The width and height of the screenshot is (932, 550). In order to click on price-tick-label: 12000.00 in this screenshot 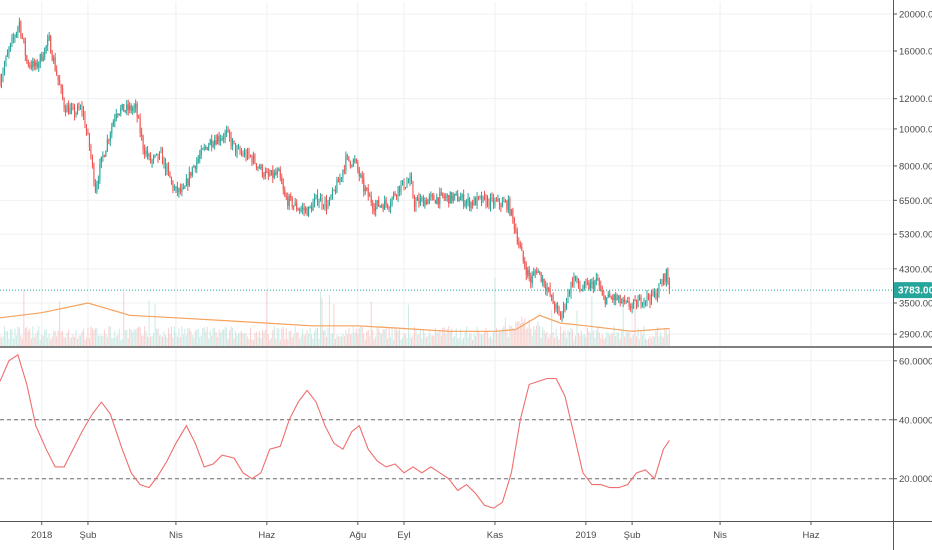, I will do `click(915, 99)`.